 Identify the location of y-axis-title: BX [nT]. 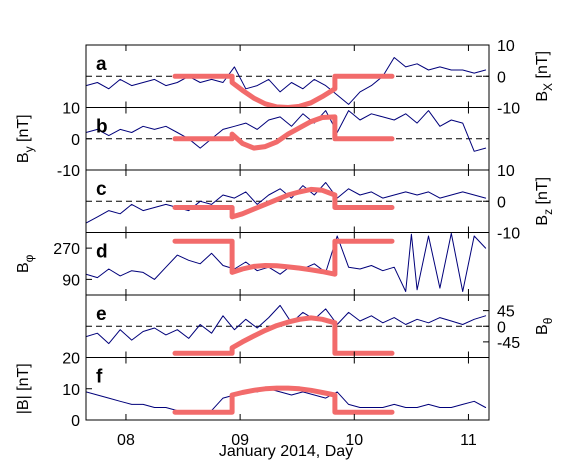
(544, 76).